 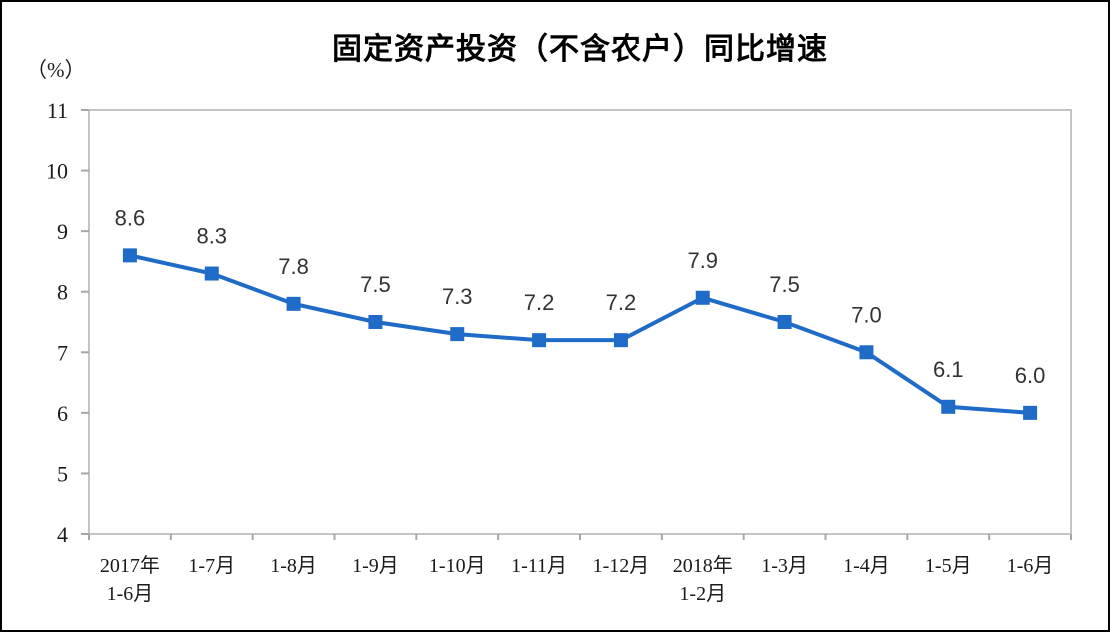 I want to click on data-label: 7.3, so click(x=457, y=296).